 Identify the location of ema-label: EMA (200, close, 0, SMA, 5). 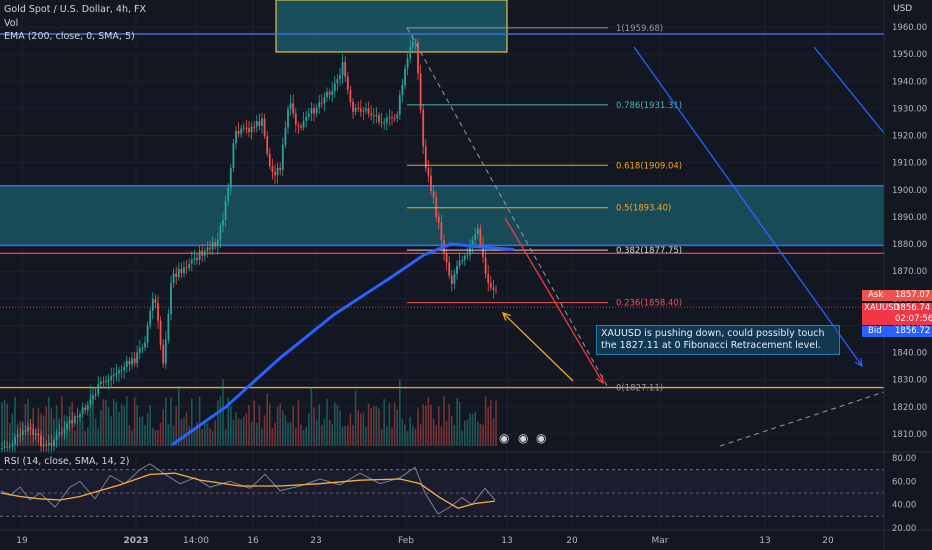
(69, 36).